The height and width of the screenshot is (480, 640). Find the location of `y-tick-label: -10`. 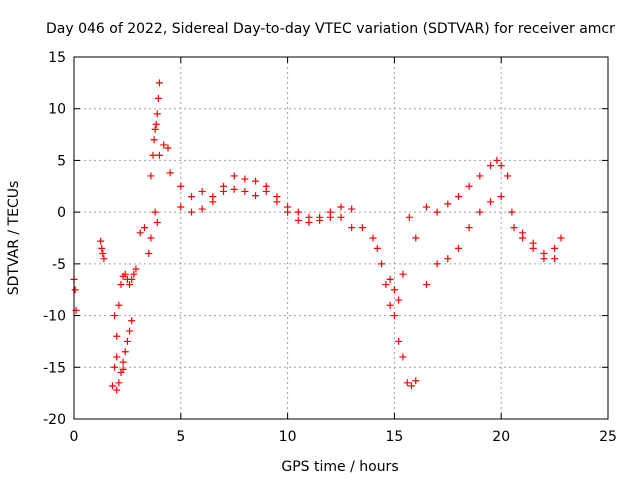

y-tick-label: -10 is located at coordinates (54, 317).